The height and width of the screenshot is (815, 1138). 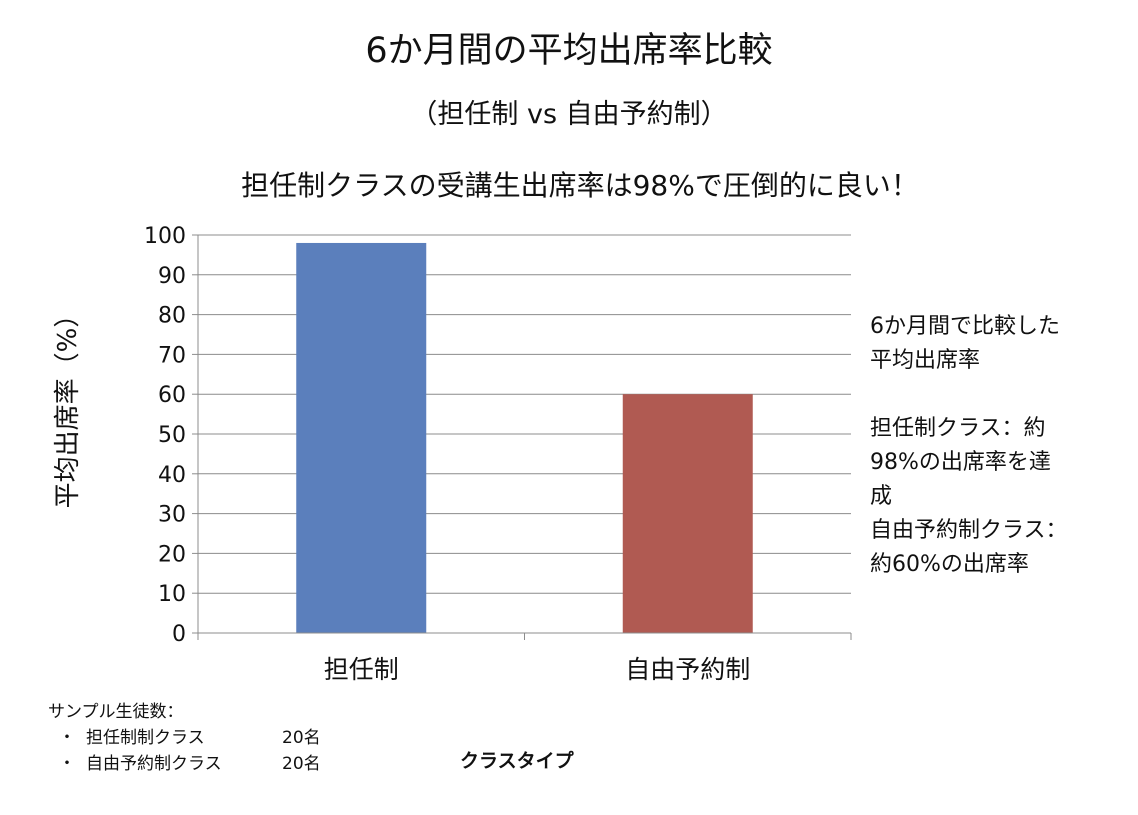 I want to click on annotation-line: 平均出席率, so click(x=925, y=360).